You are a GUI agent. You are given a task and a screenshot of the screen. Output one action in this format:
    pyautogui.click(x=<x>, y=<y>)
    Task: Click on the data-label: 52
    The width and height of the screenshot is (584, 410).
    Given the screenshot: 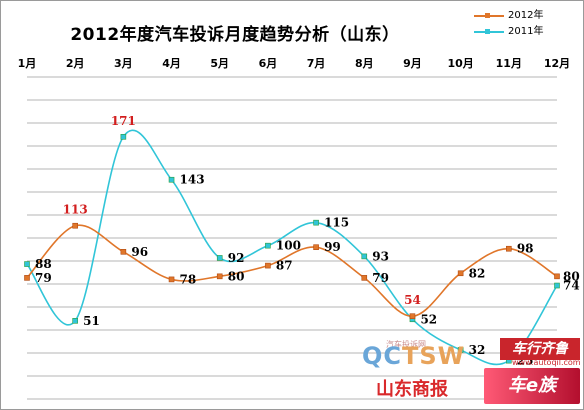 What is the action you would take?
    pyautogui.click(x=428, y=319)
    